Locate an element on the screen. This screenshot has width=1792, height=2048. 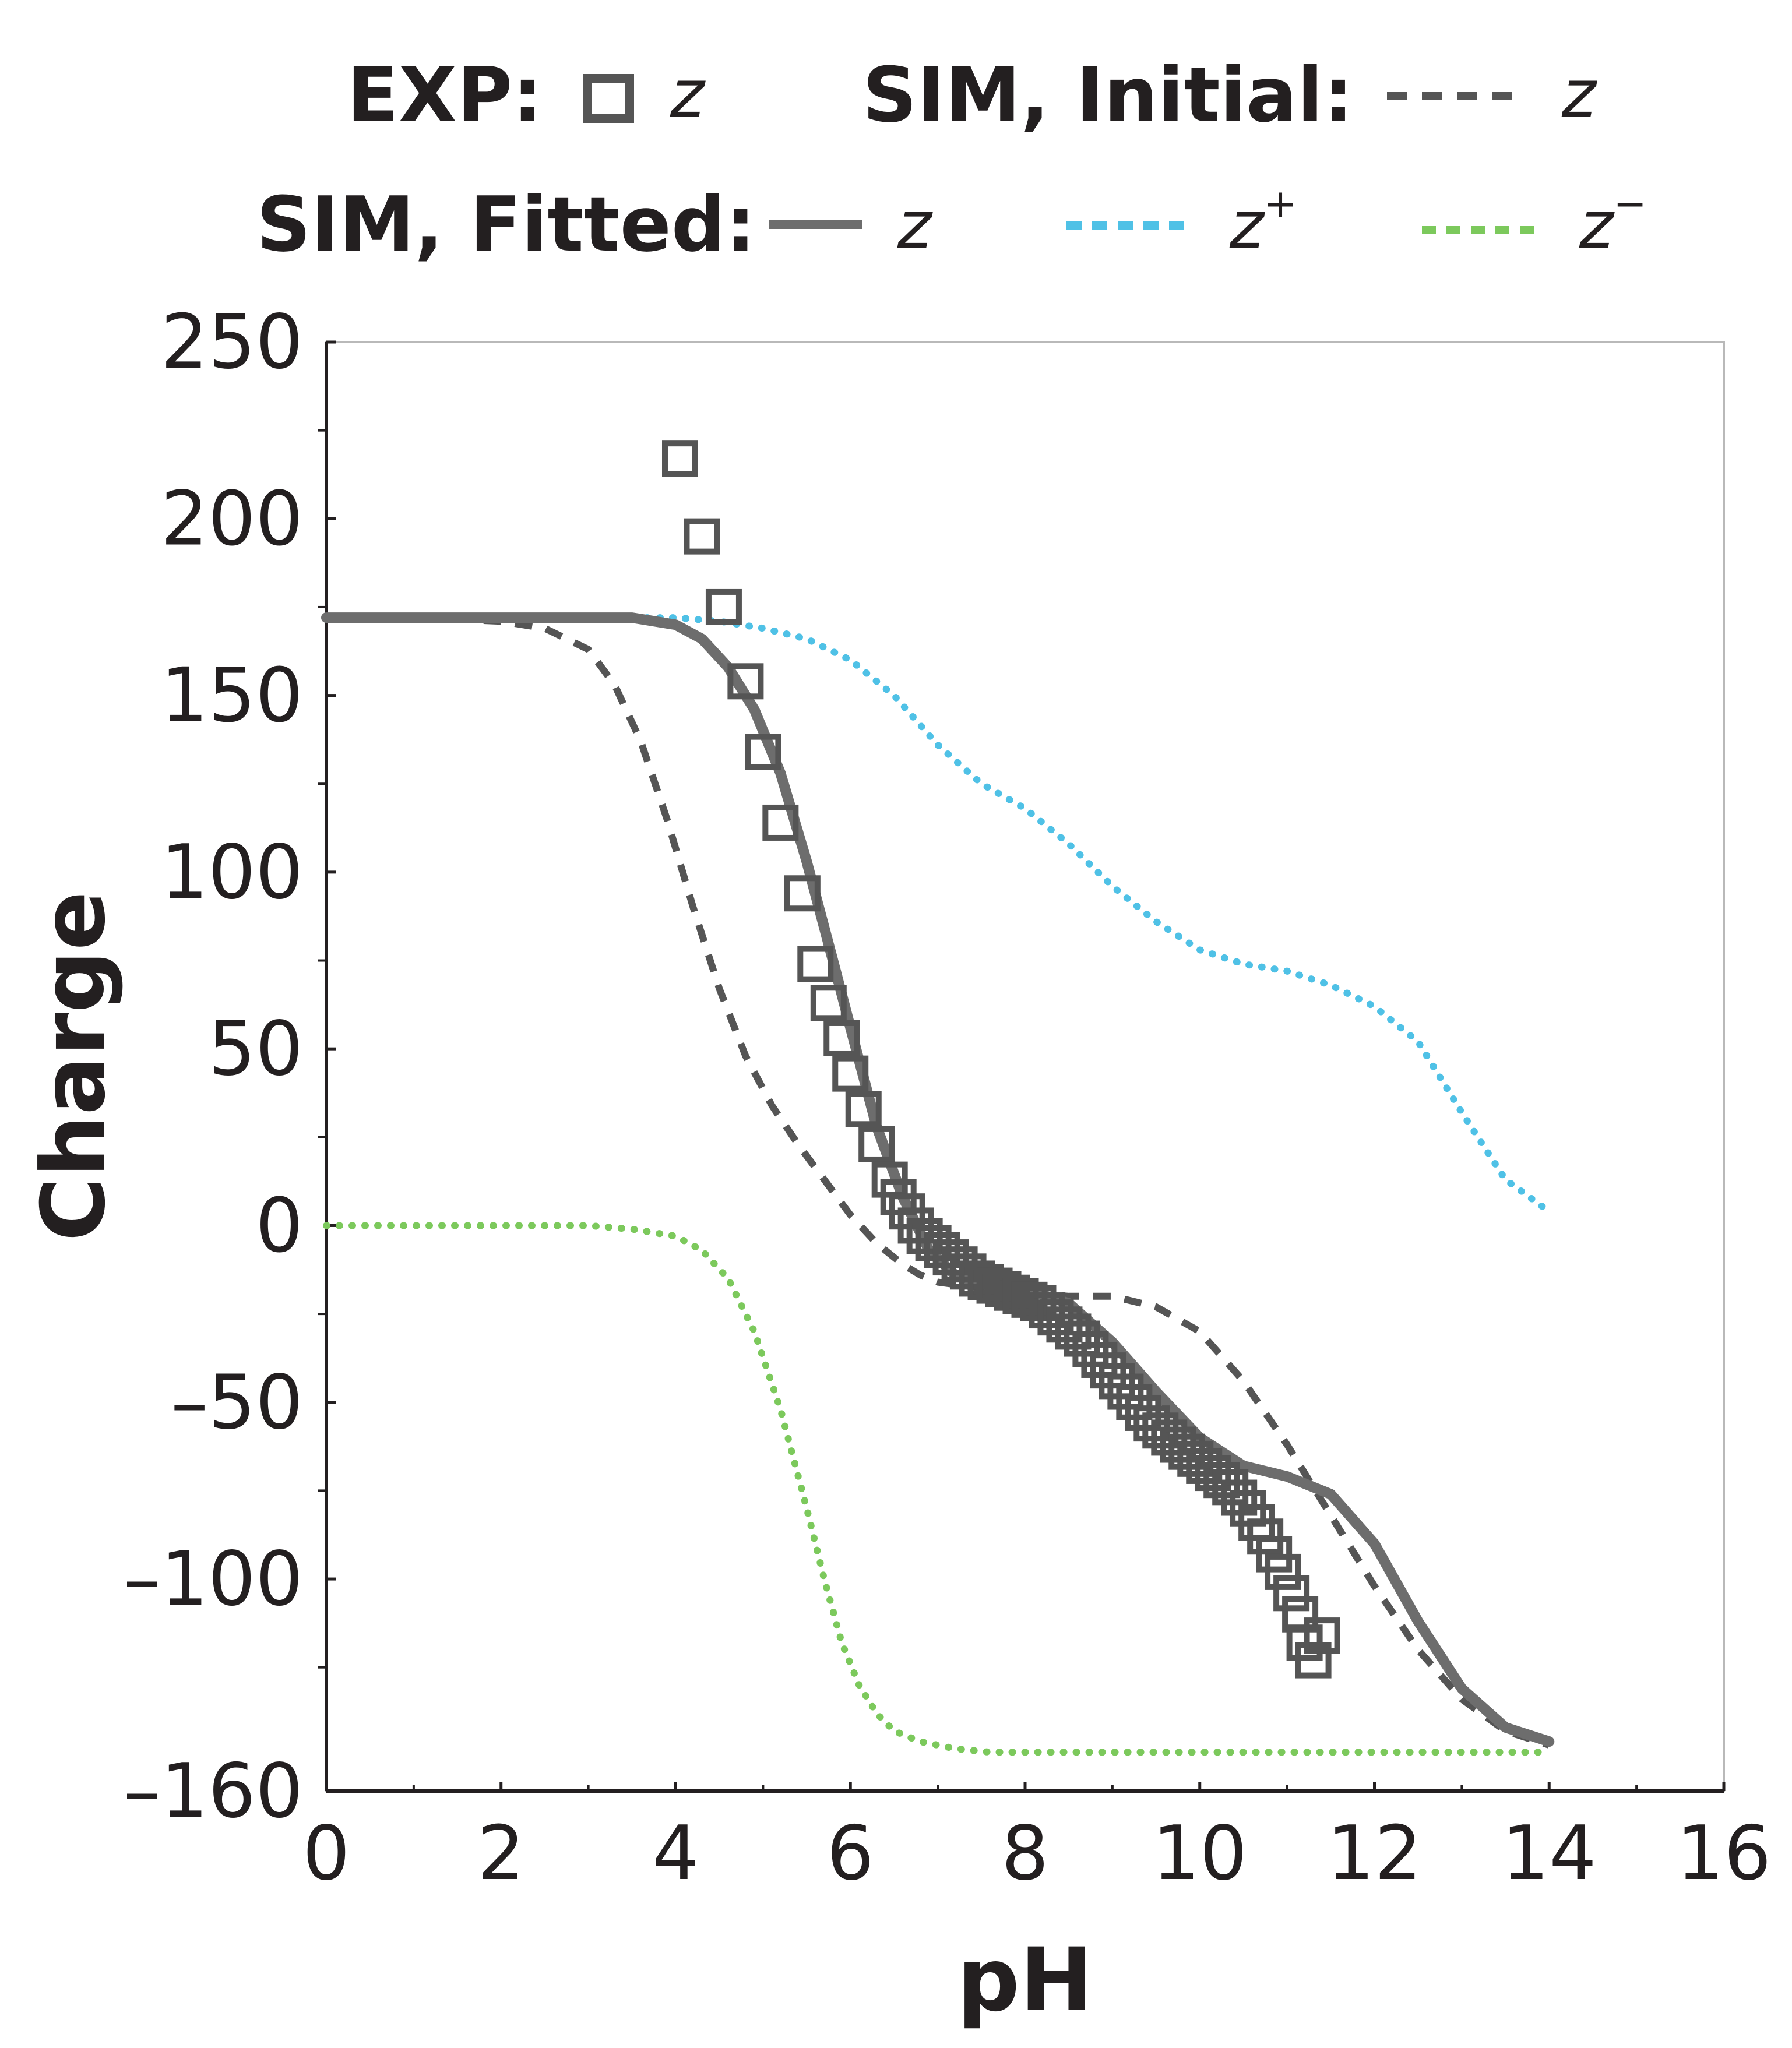
legend-zplus-letter: z is located at coordinates (1247, 226).